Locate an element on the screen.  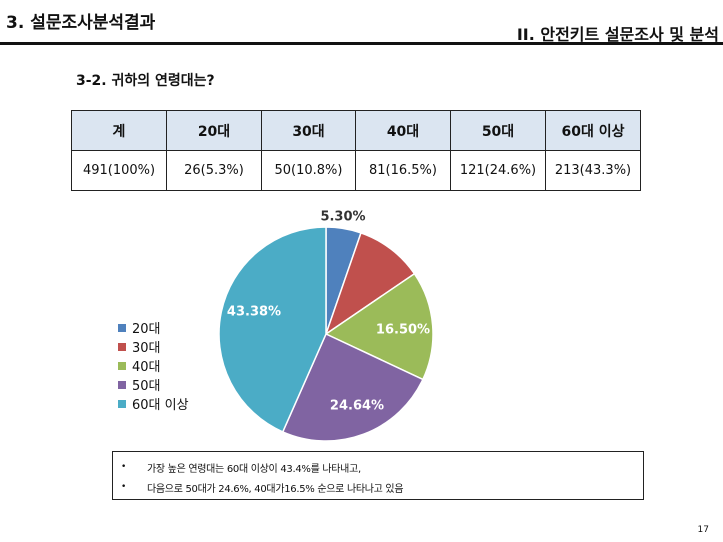
table-header-cell: 계 is located at coordinates (119, 130).